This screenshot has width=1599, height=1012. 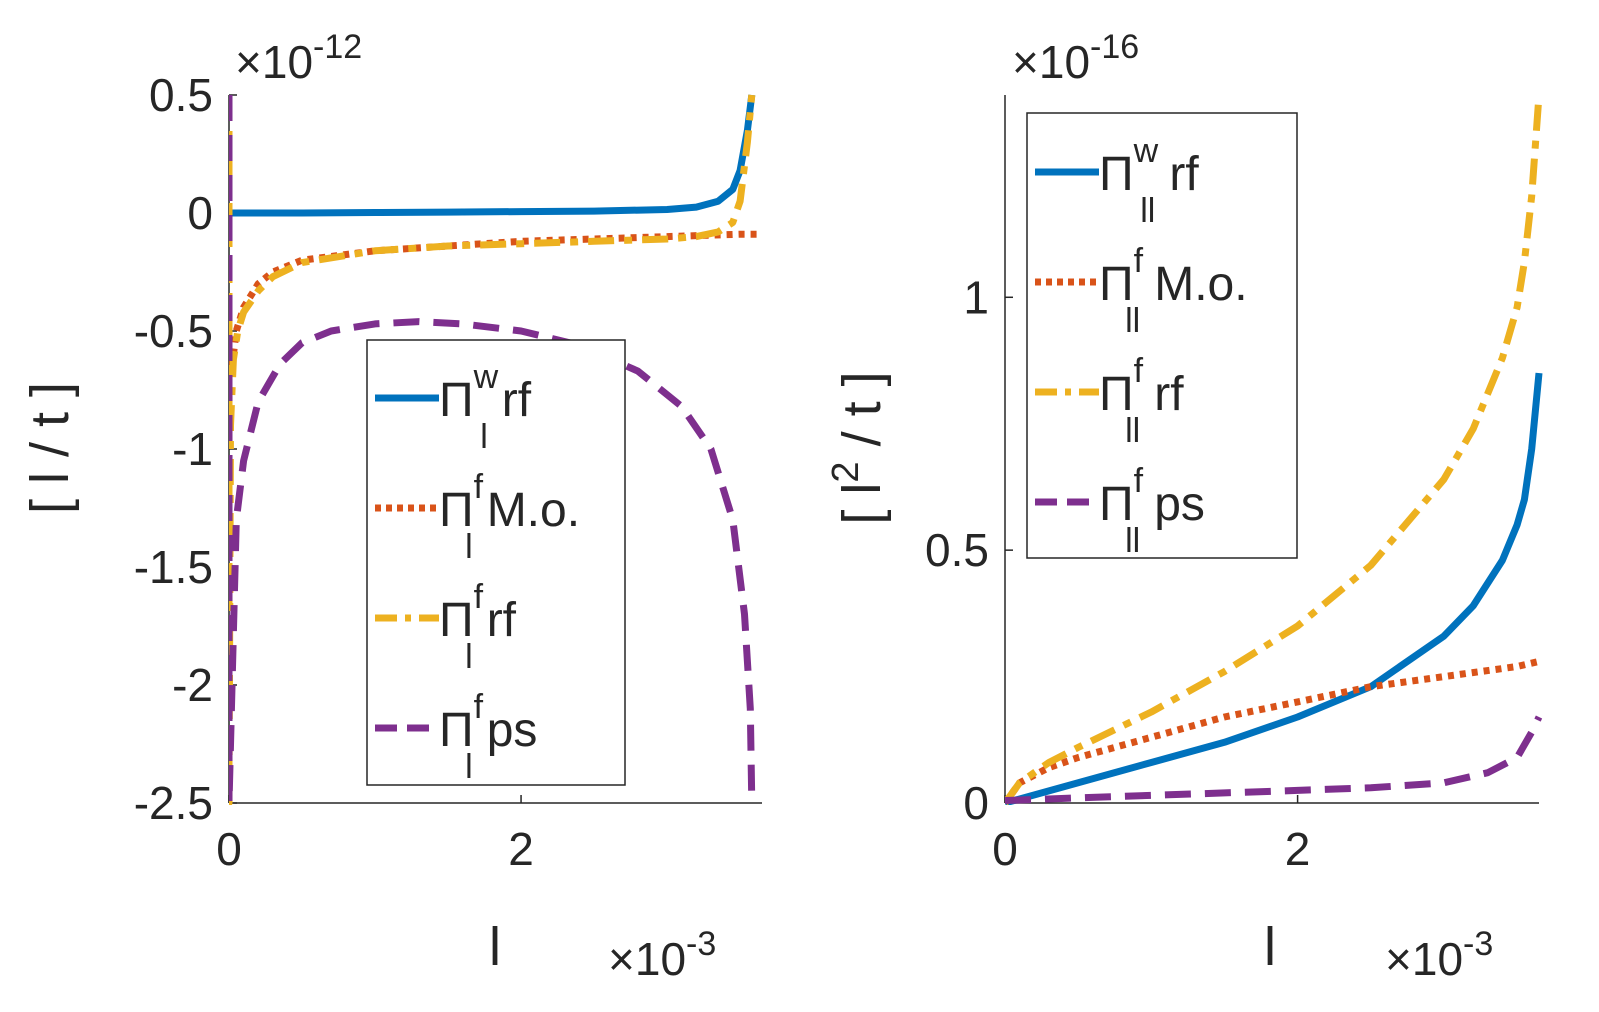 What do you see at coordinates (173, 567) in the screenshot?
I see `y-tick-label: -1.5` at bounding box center [173, 567].